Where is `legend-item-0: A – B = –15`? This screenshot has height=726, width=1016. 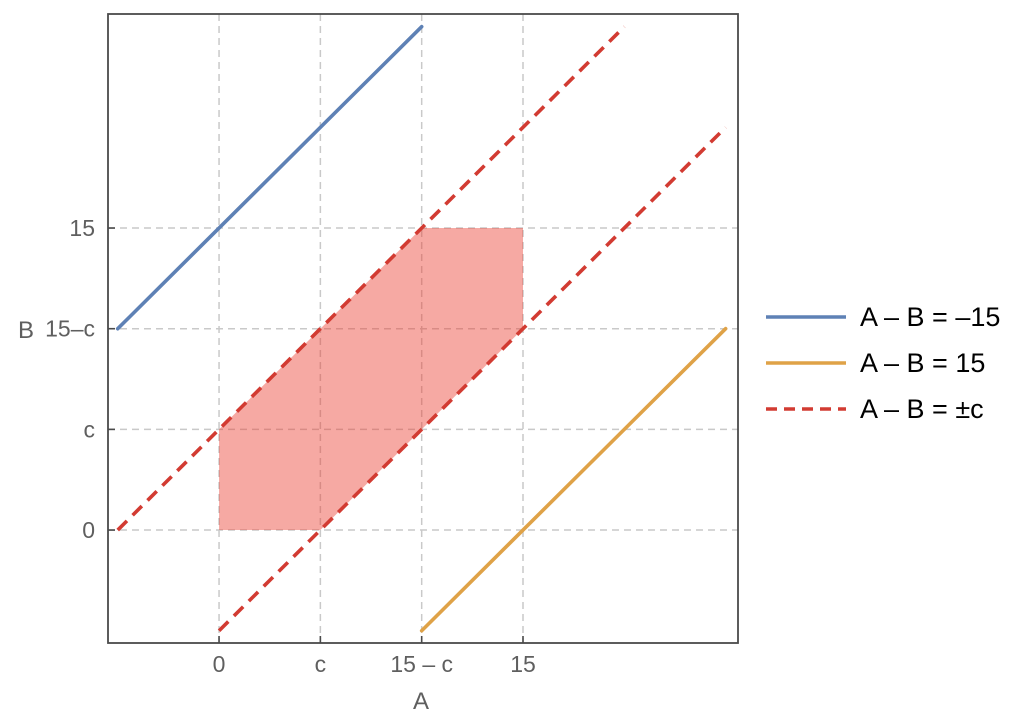
legend-item-0: A – B = –15 is located at coordinates (883, 317).